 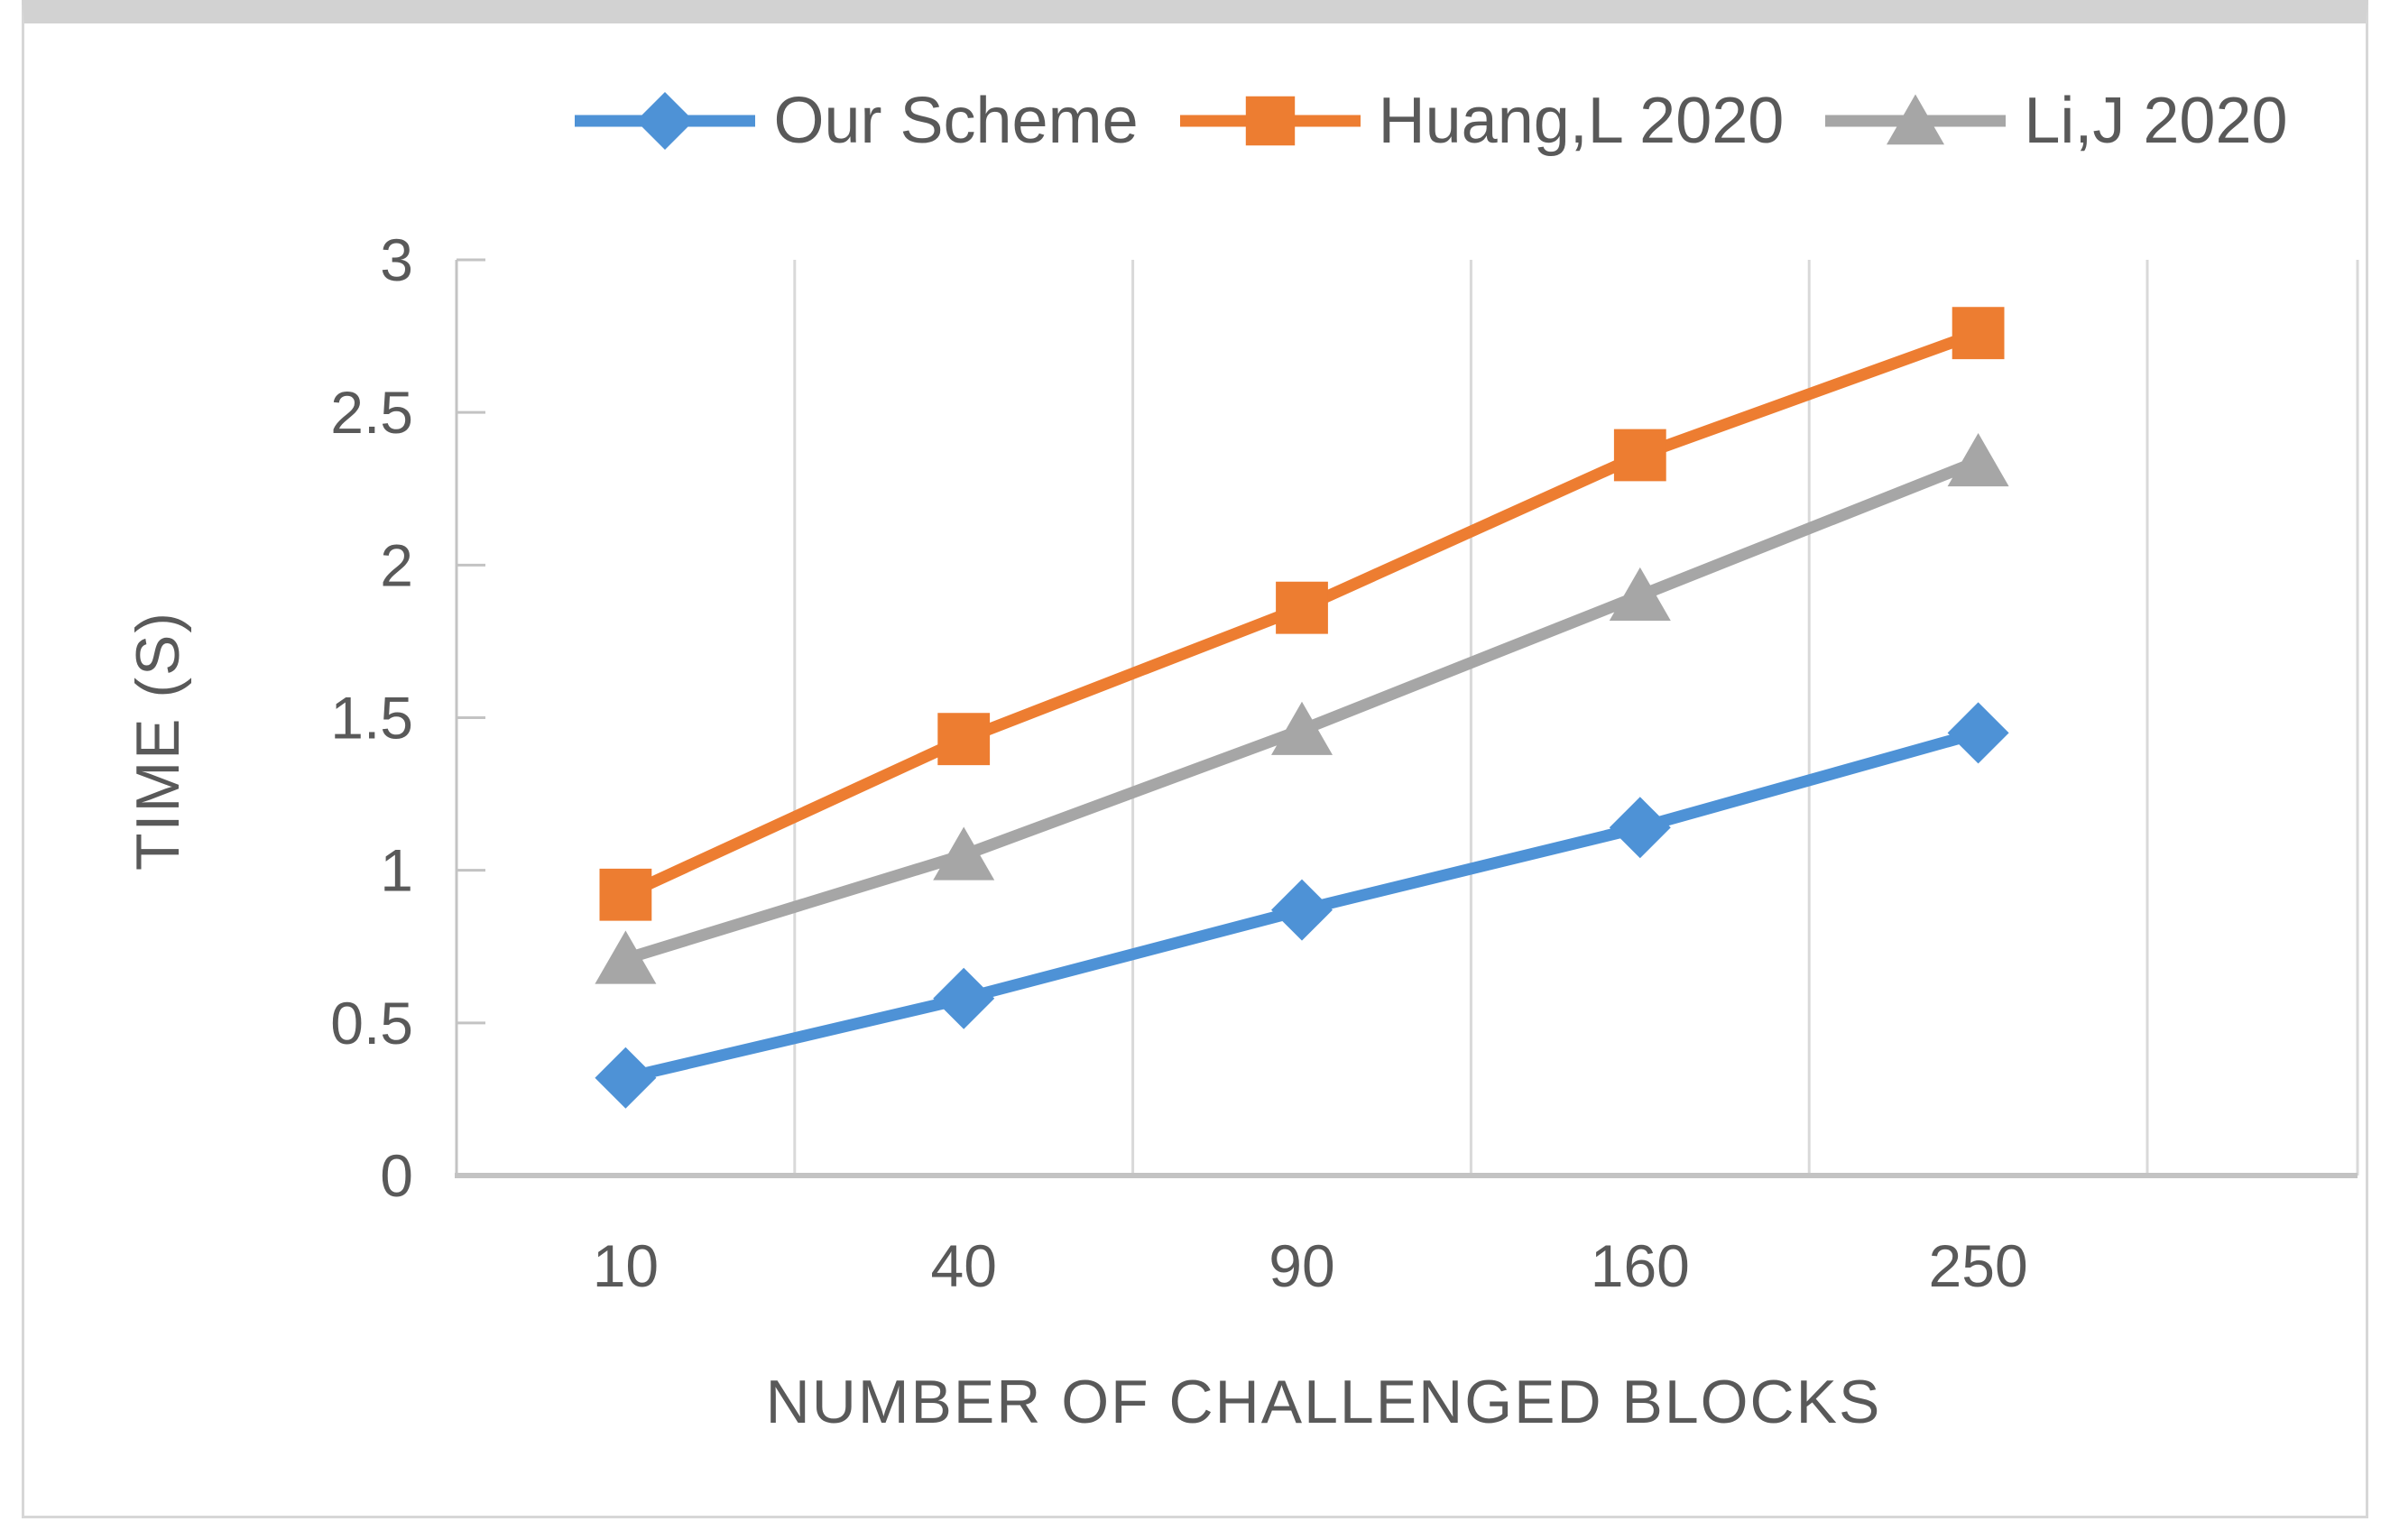 I want to click on y-tick-label: 0, so click(x=396, y=1175).